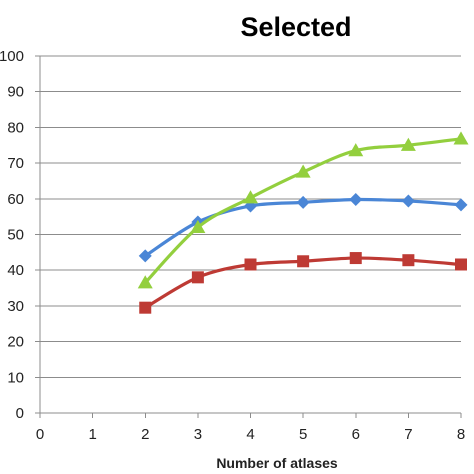  I want to click on x-axis-title: Number of atlases, so click(277, 463).